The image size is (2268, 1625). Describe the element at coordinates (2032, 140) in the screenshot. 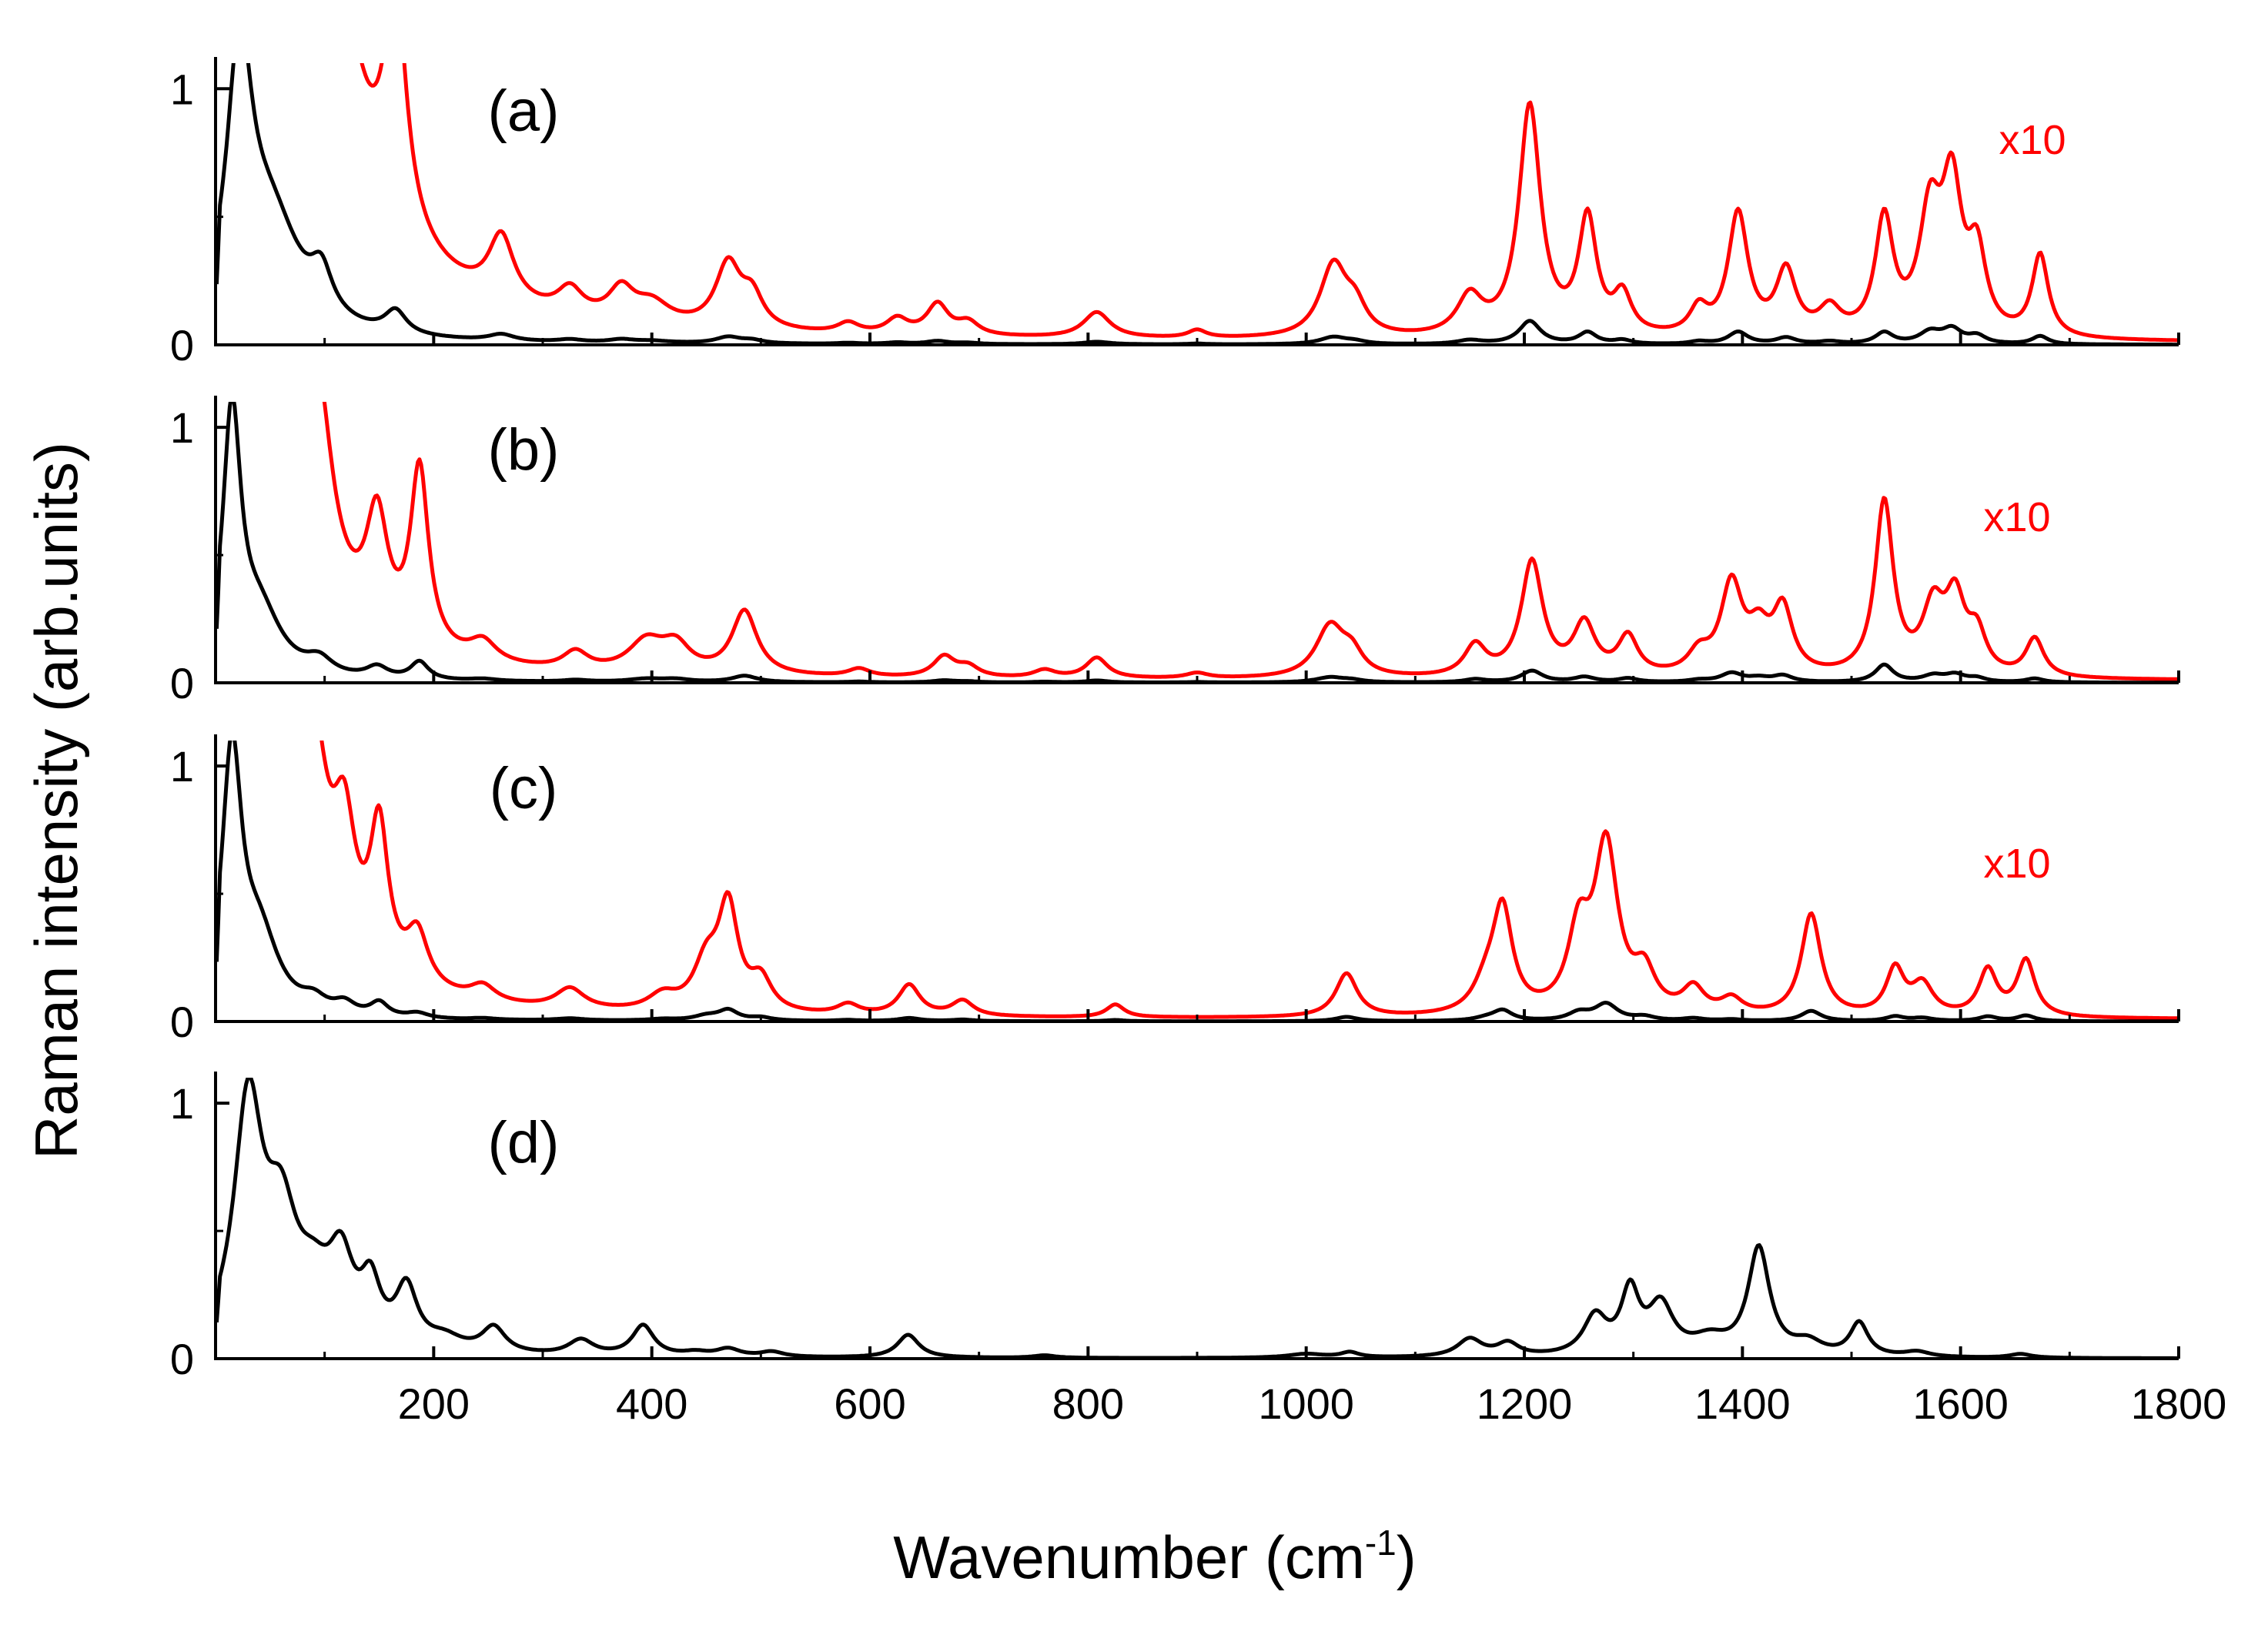

I see `panel-a-scale-note: x10` at that location.